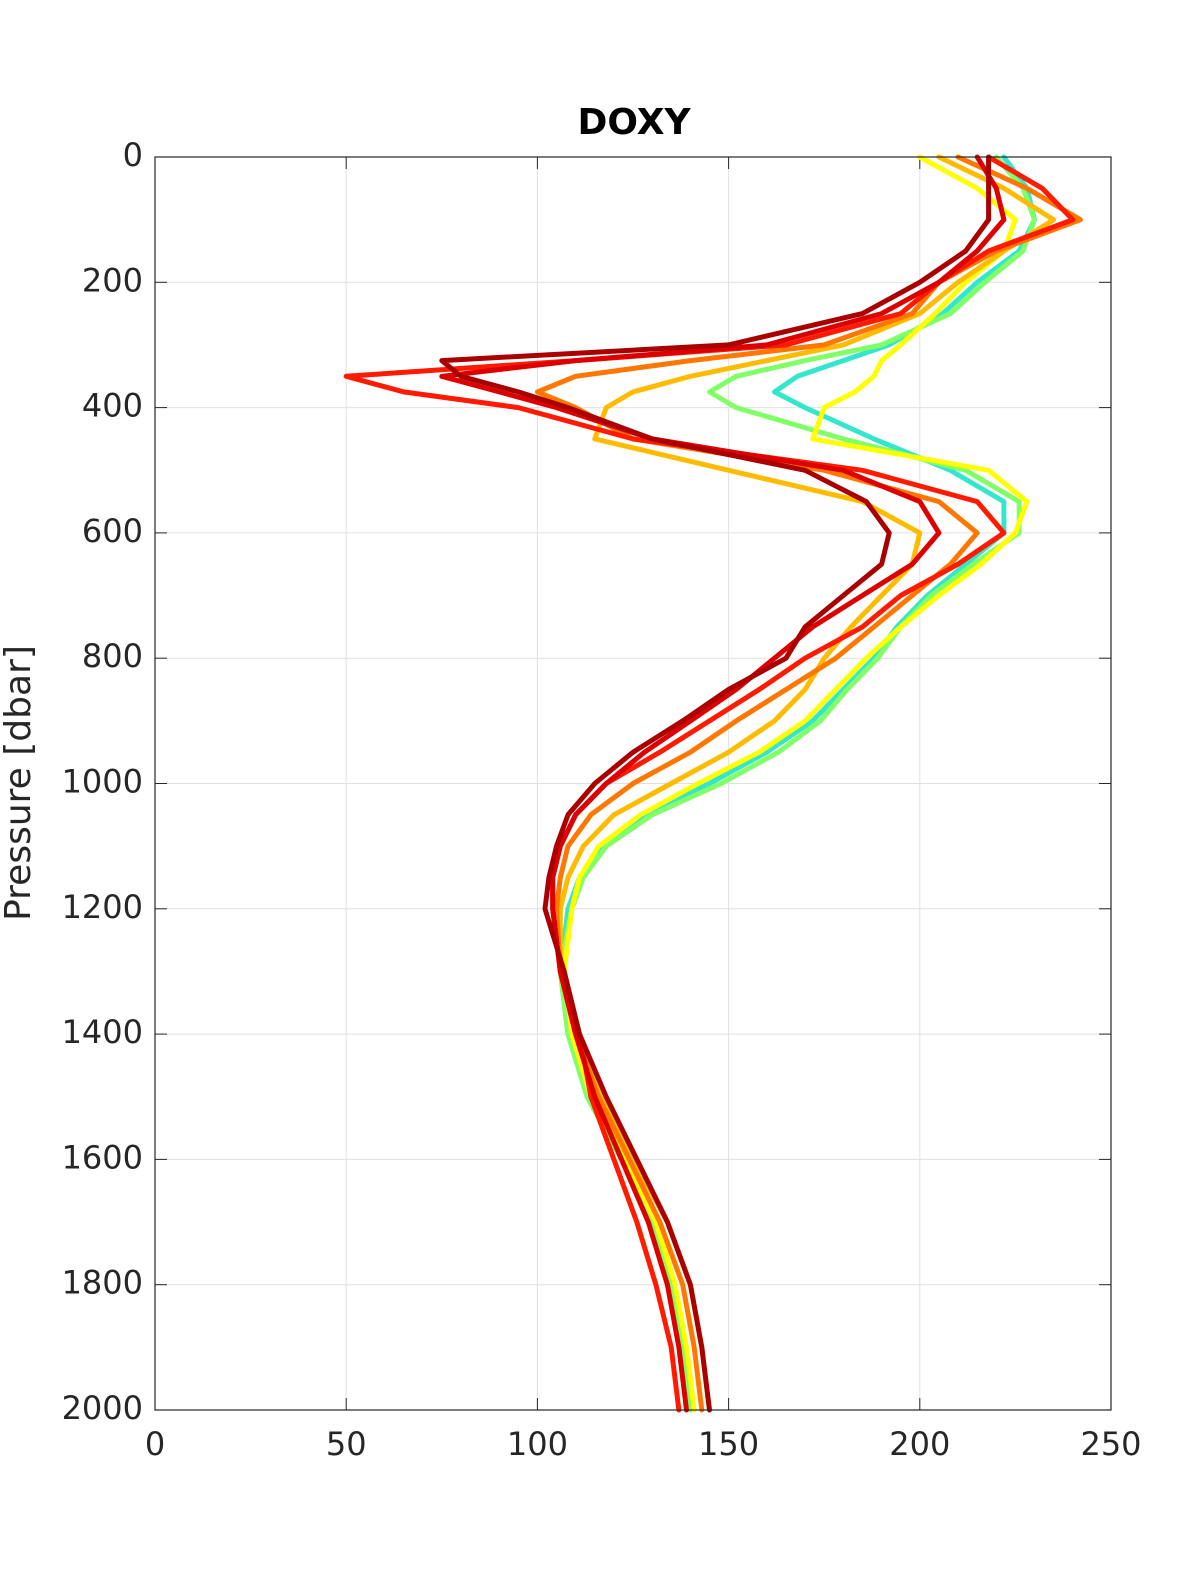  What do you see at coordinates (537, 1444) in the screenshot?
I see `x-tick-label: 100` at bounding box center [537, 1444].